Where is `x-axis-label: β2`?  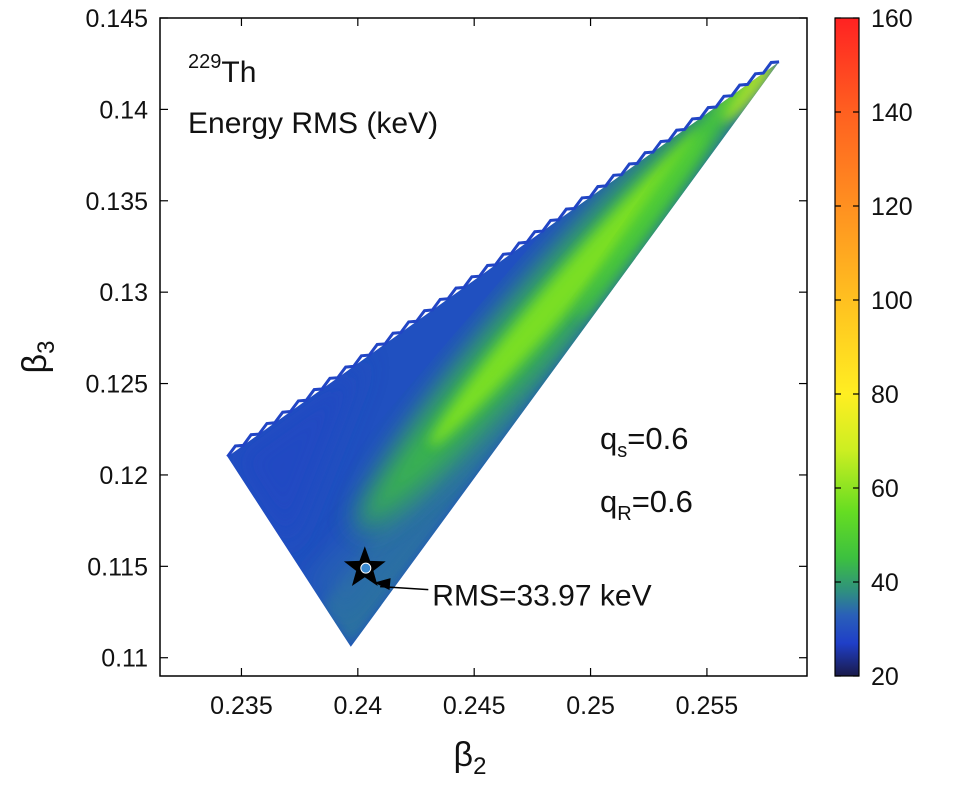
x-axis-label: β2 is located at coordinates (470, 758).